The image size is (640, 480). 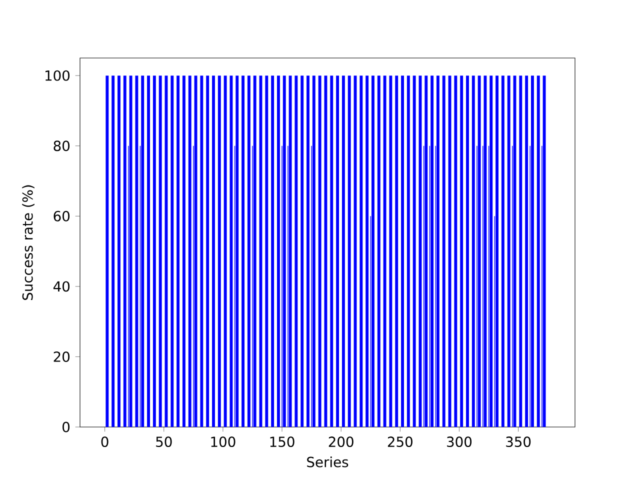 I want to click on x-tick-label: 300, so click(x=459, y=442).